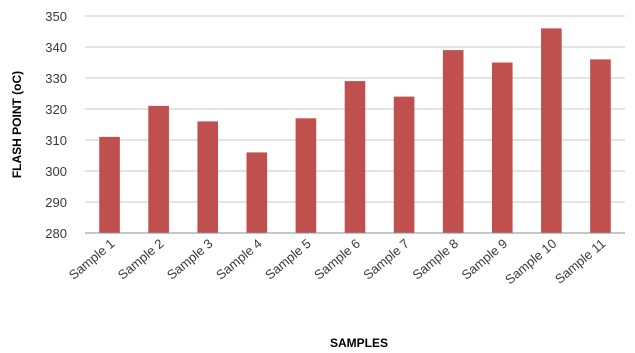 This screenshot has width=635, height=353. Describe the element at coordinates (56, 78) in the screenshot. I see `y-tick-label: 330` at that location.